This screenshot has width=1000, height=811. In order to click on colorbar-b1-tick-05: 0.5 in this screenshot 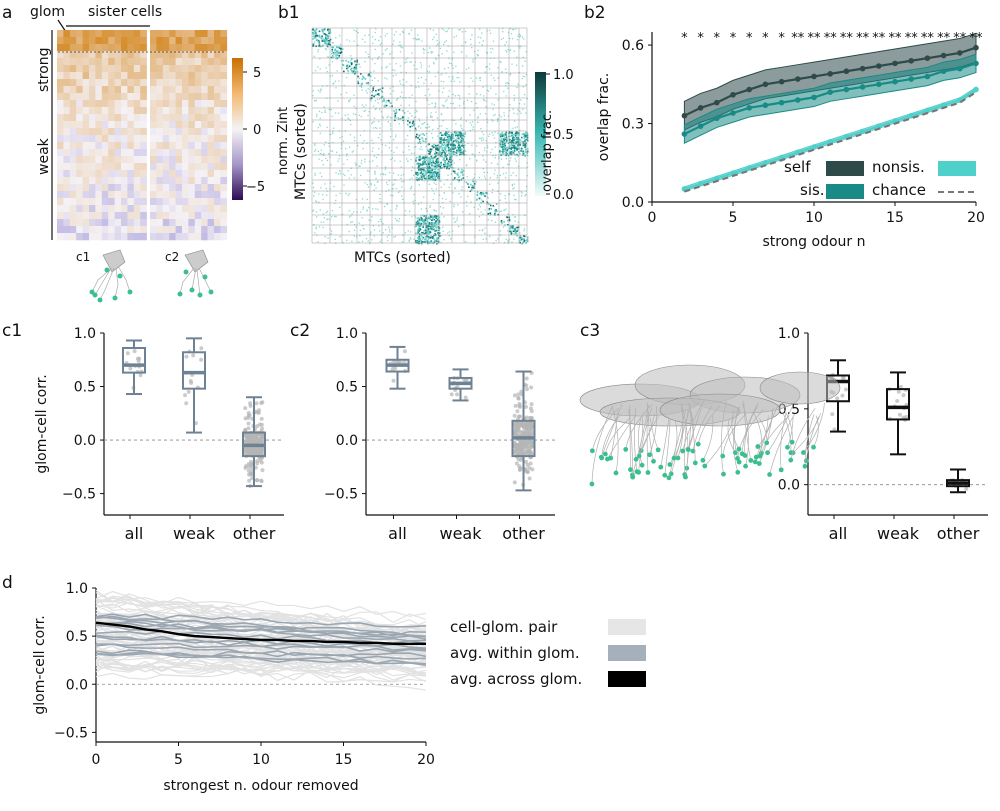, I will do `click(563, 135)`.